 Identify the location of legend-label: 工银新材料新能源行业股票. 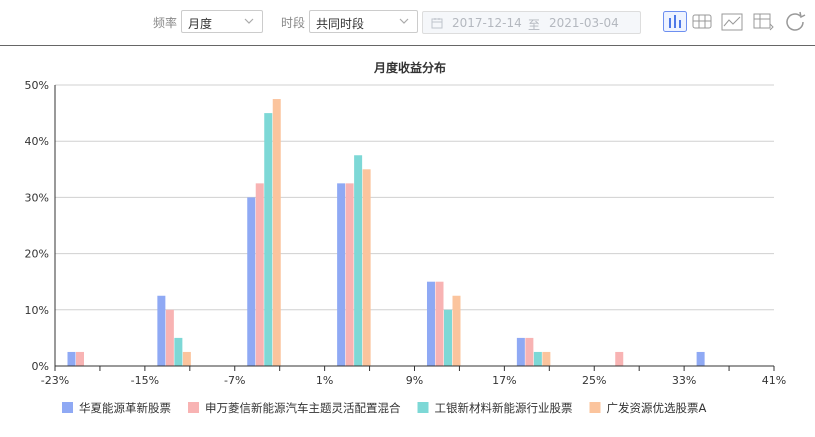
(504, 408).